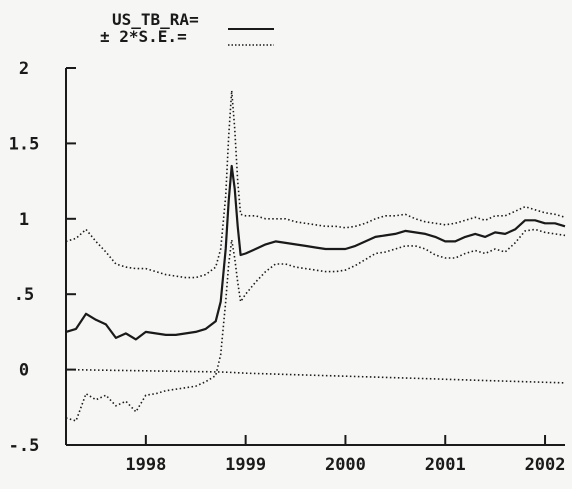 The width and height of the screenshot is (572, 489). Describe the element at coordinates (24, 69) in the screenshot. I see `y-tick-label: 2` at that location.